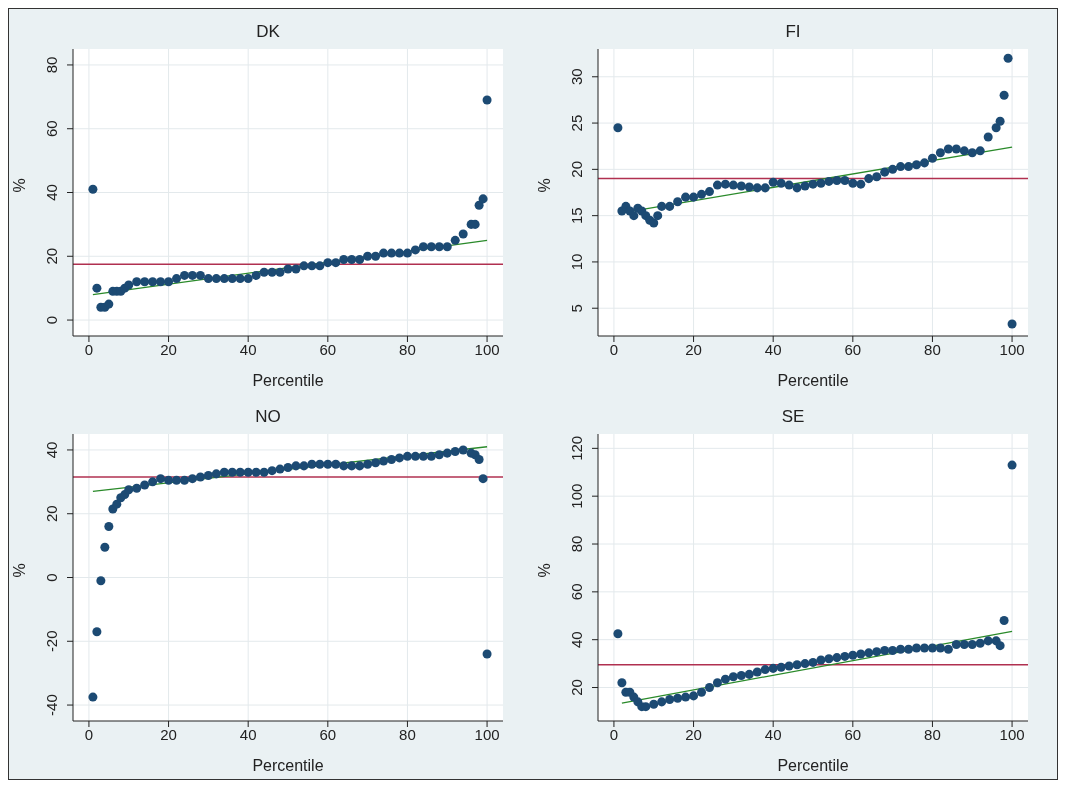 The width and height of the screenshot is (1071, 785). Describe the element at coordinates (248, 734) in the screenshot. I see `x-tick-label: 40` at that location.